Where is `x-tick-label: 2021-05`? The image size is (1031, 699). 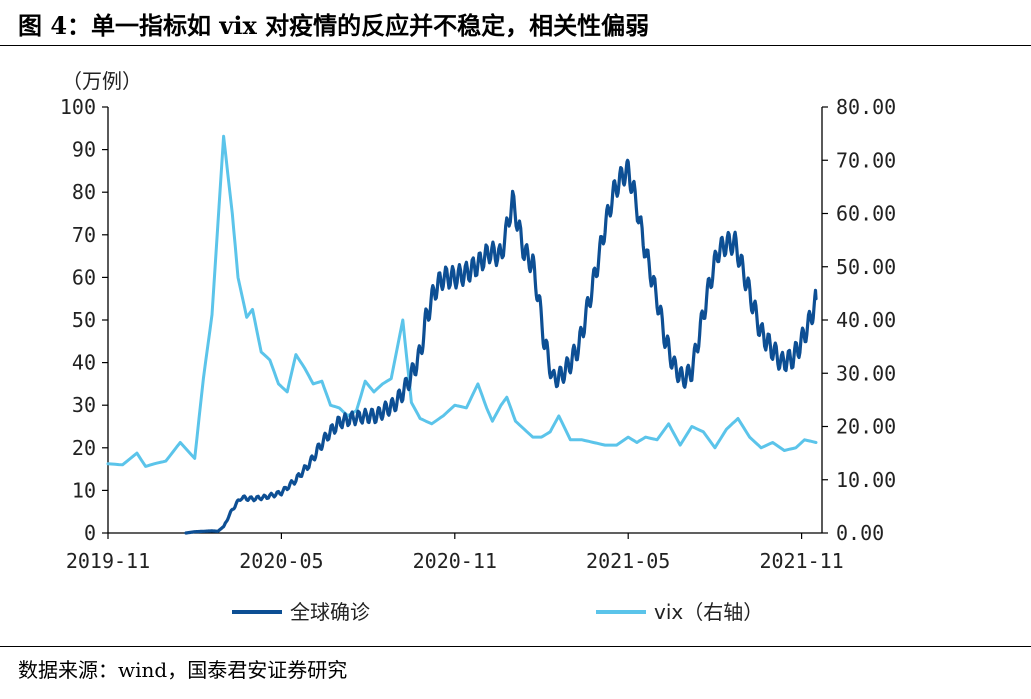 x-tick-label: 2021-05 is located at coordinates (628, 561).